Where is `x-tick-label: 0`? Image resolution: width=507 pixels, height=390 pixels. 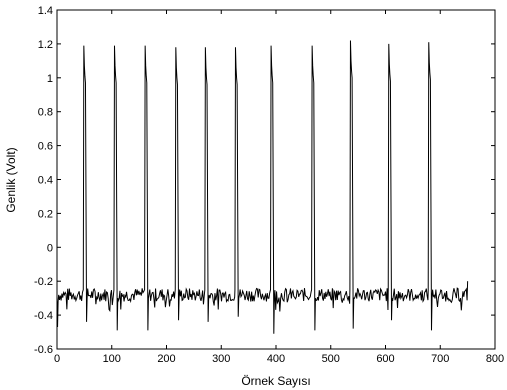 x-tick-label: 0 is located at coordinates (57, 359).